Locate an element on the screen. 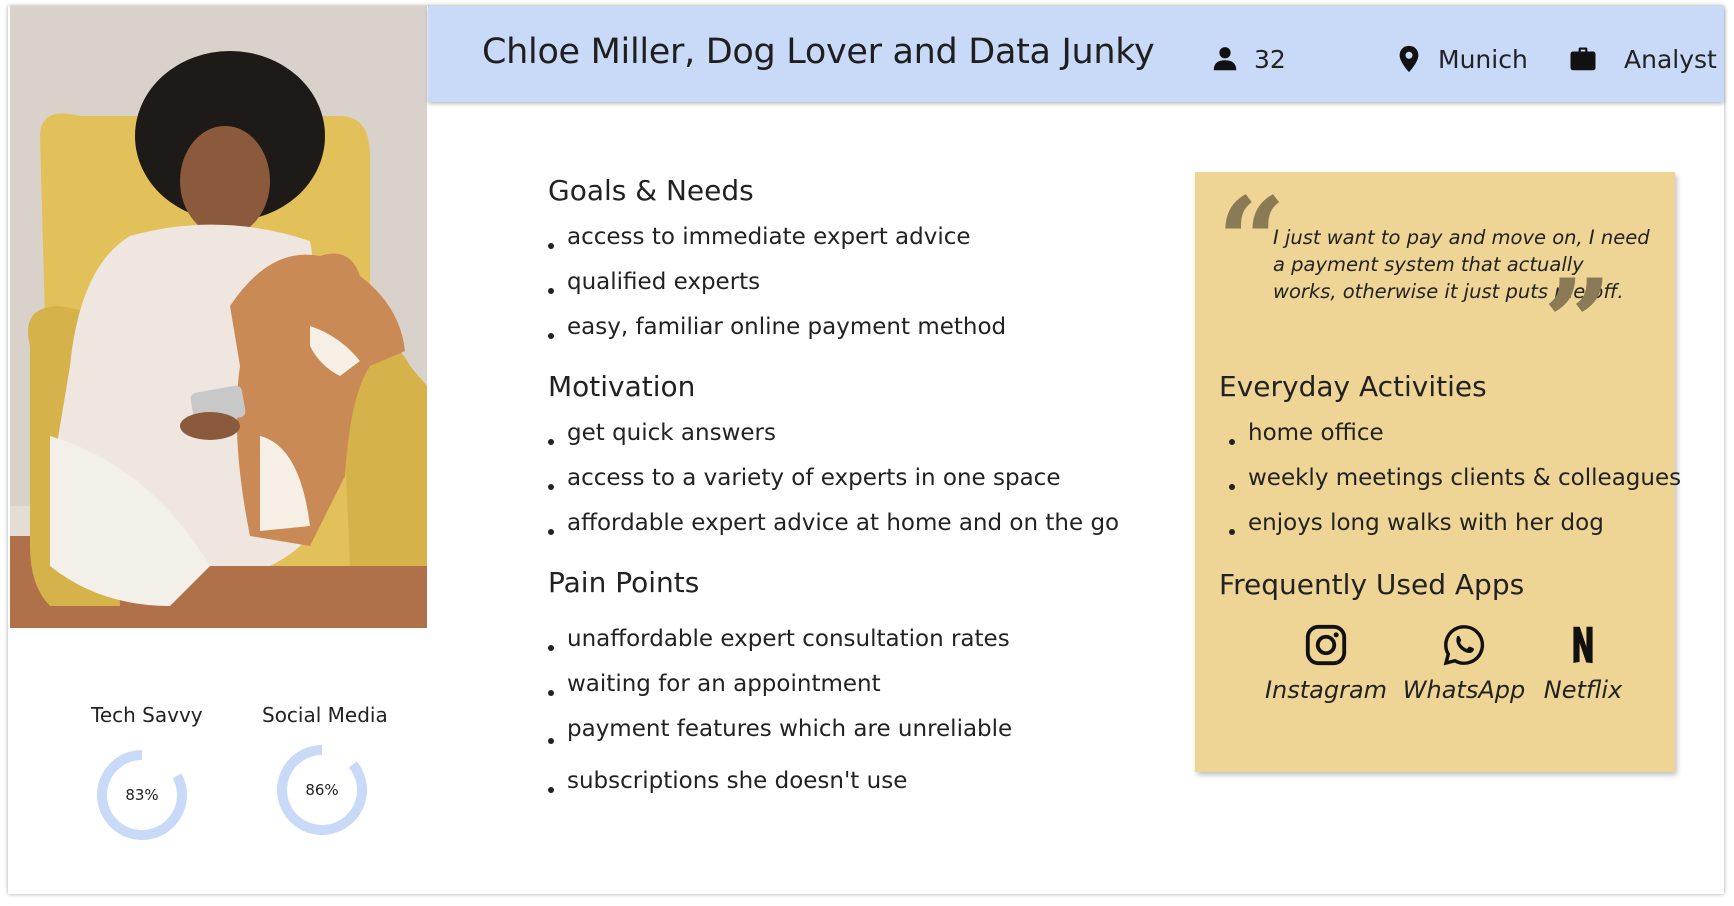 This screenshot has width=1734, height=906. tech-savvy-gauge: 83% is located at coordinates (142, 795).